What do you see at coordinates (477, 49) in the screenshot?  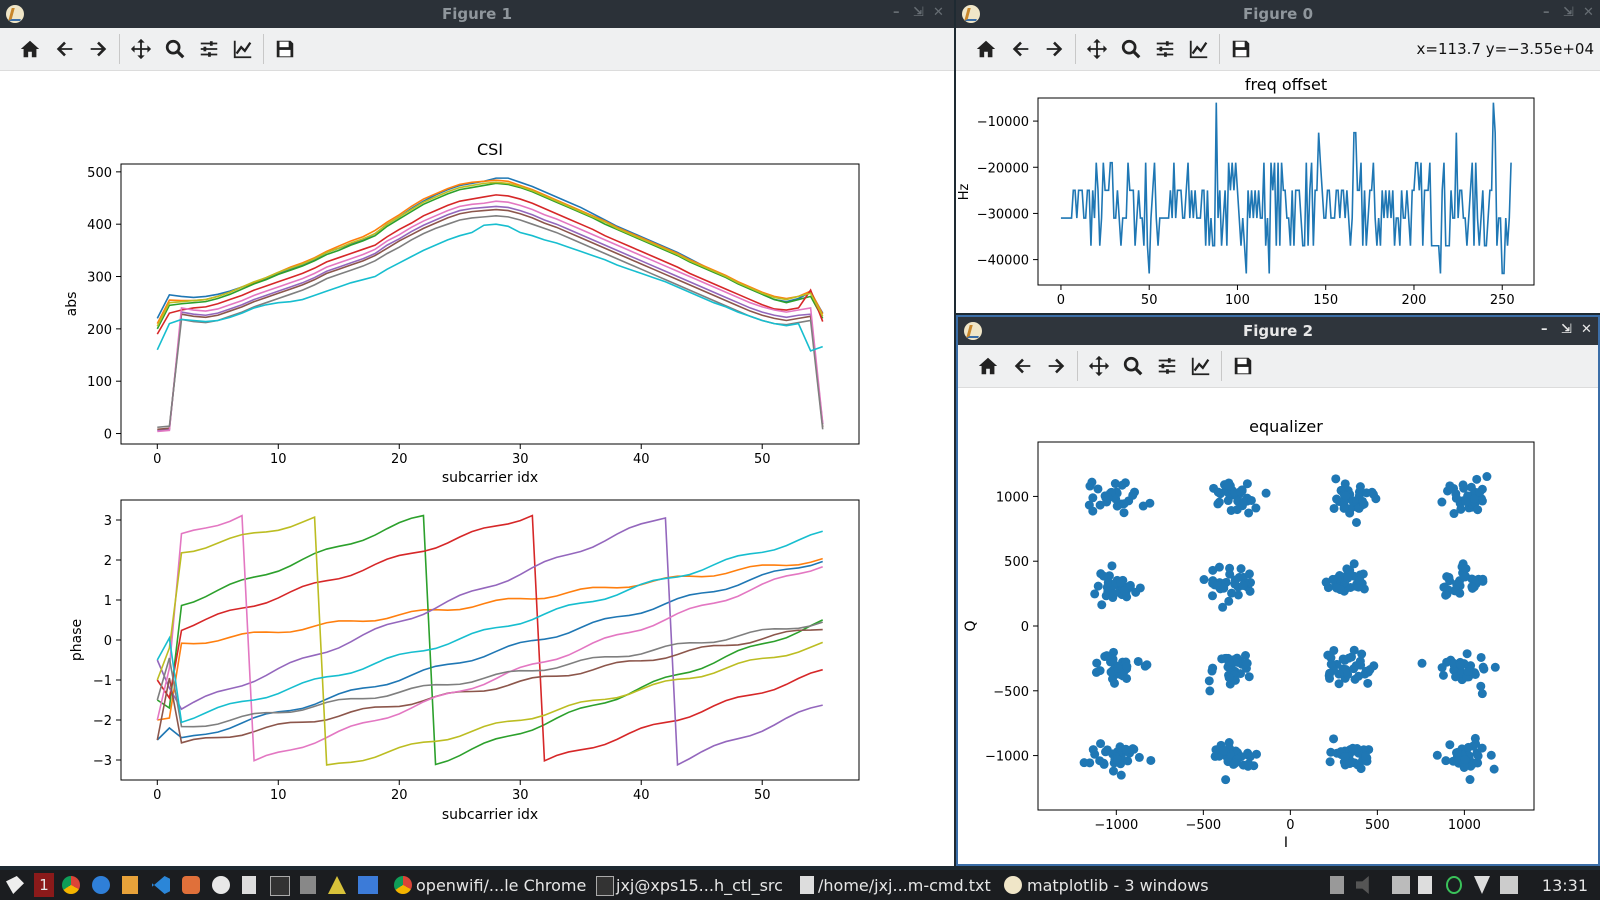 I see `navigation-toolbar` at bounding box center [477, 49].